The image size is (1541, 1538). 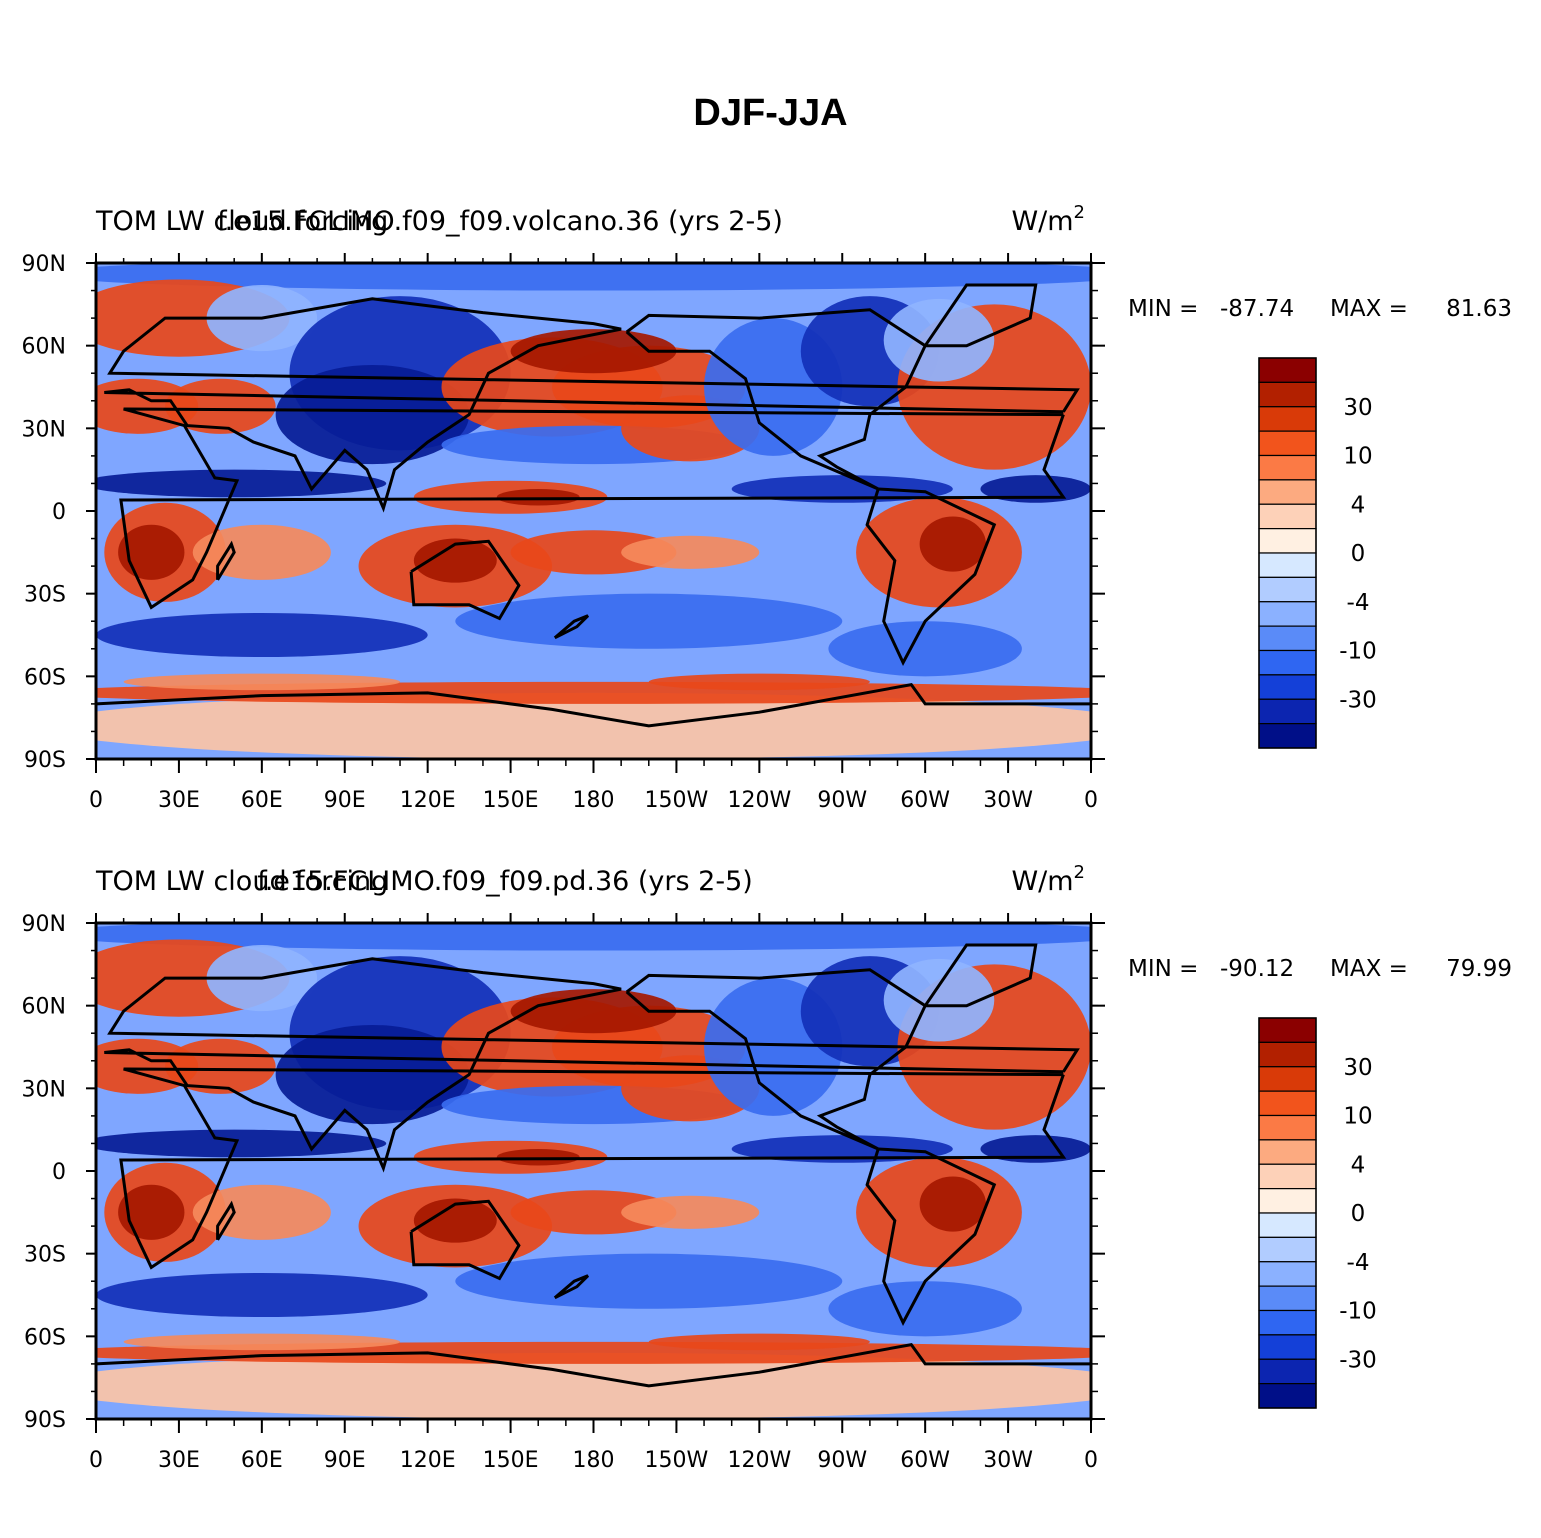 What do you see at coordinates (1042, 221) in the screenshot?
I see `panel-0-units-base: W/m` at bounding box center [1042, 221].